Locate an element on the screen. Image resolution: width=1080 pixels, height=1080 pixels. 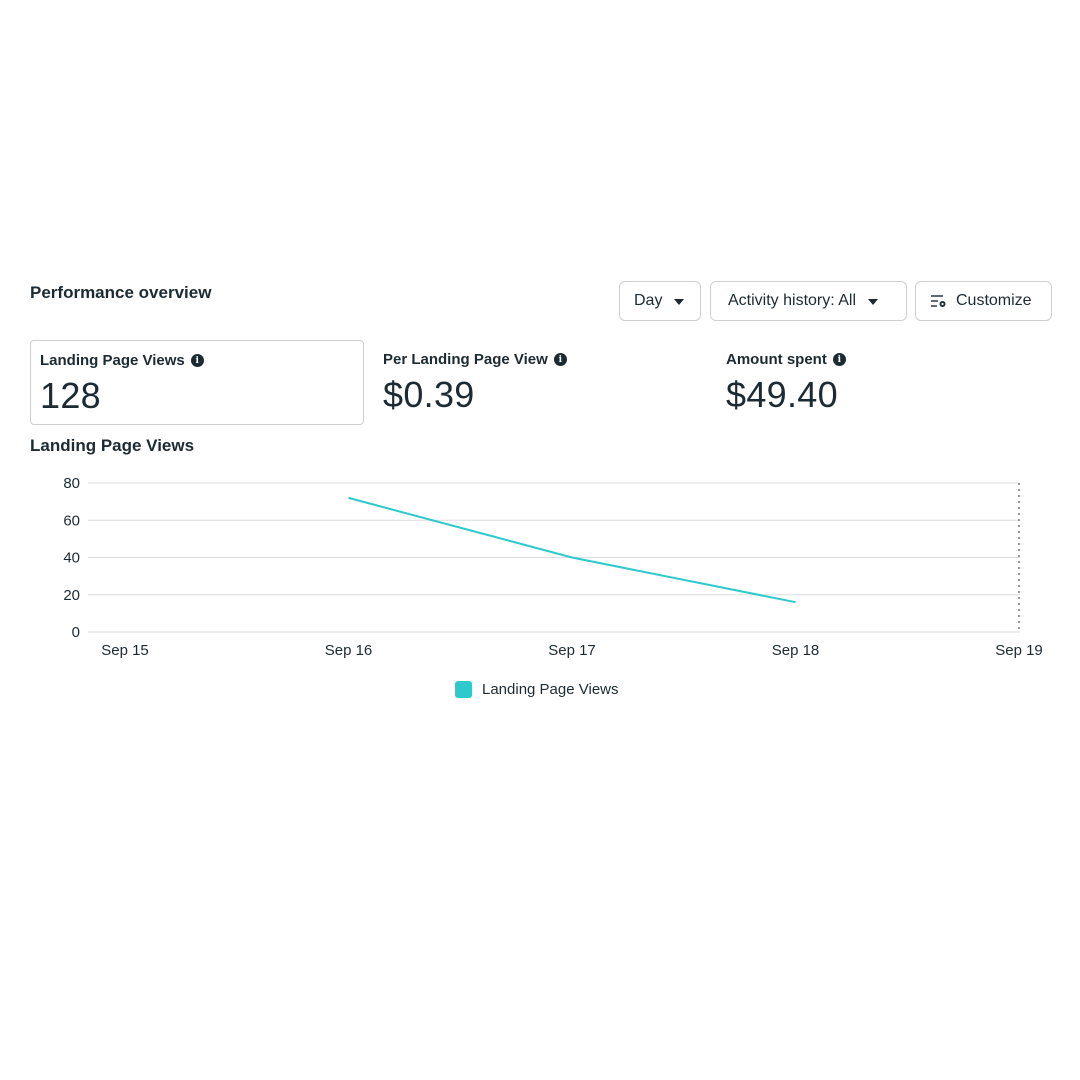
x-tick-label: Sep 17 is located at coordinates (572, 650).